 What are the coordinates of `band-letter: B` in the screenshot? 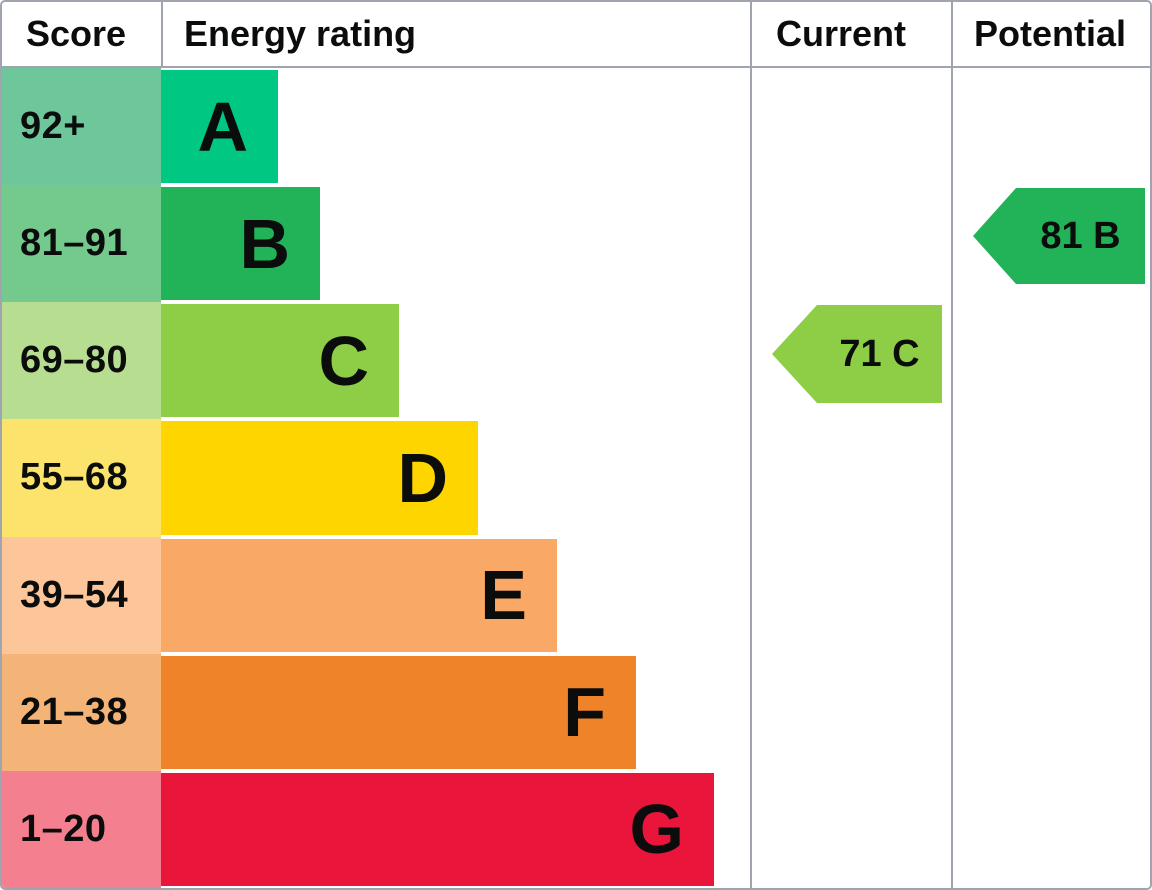 It's located at (264, 243).